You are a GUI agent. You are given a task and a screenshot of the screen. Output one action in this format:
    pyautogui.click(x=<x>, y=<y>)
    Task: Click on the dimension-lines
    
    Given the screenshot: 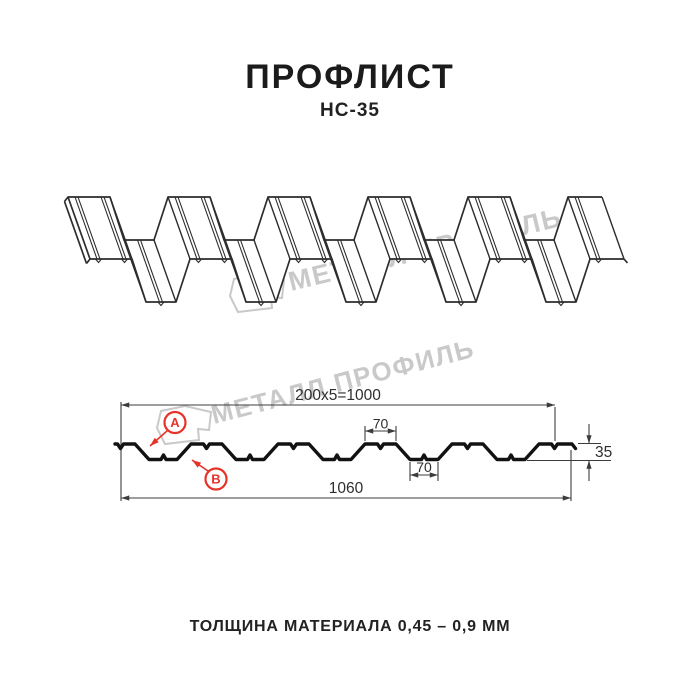 What is the action you would take?
    pyautogui.click(x=365, y=451)
    